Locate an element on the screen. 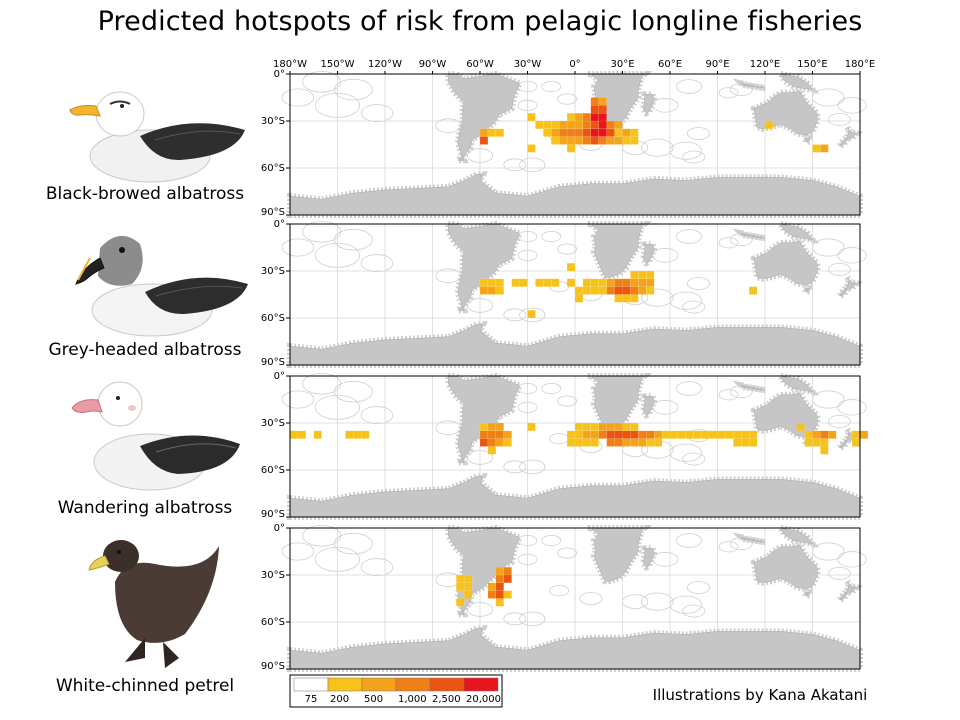 Image resolution: width=960 pixels, height=720 pixels. lat-tick-label: 60°S is located at coordinates (273, 622).